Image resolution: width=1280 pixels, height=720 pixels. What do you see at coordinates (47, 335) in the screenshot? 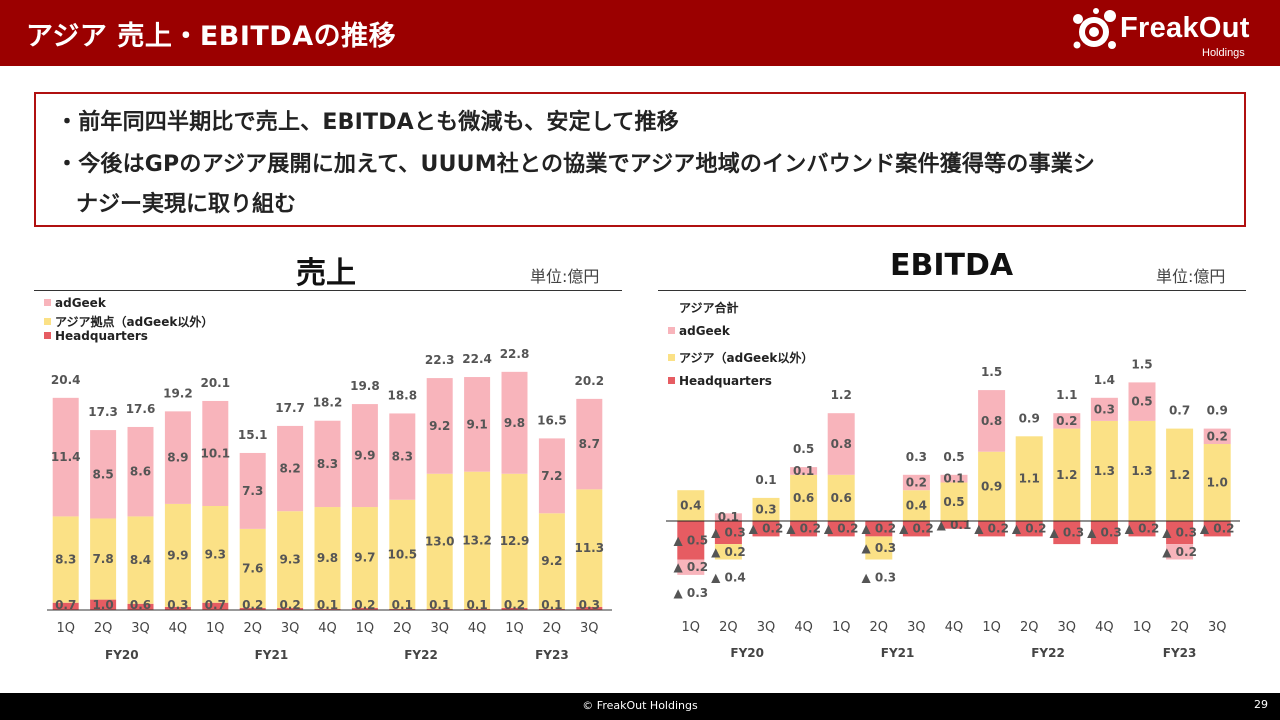
I see `legend-swatch-headquarters` at bounding box center [47, 335].